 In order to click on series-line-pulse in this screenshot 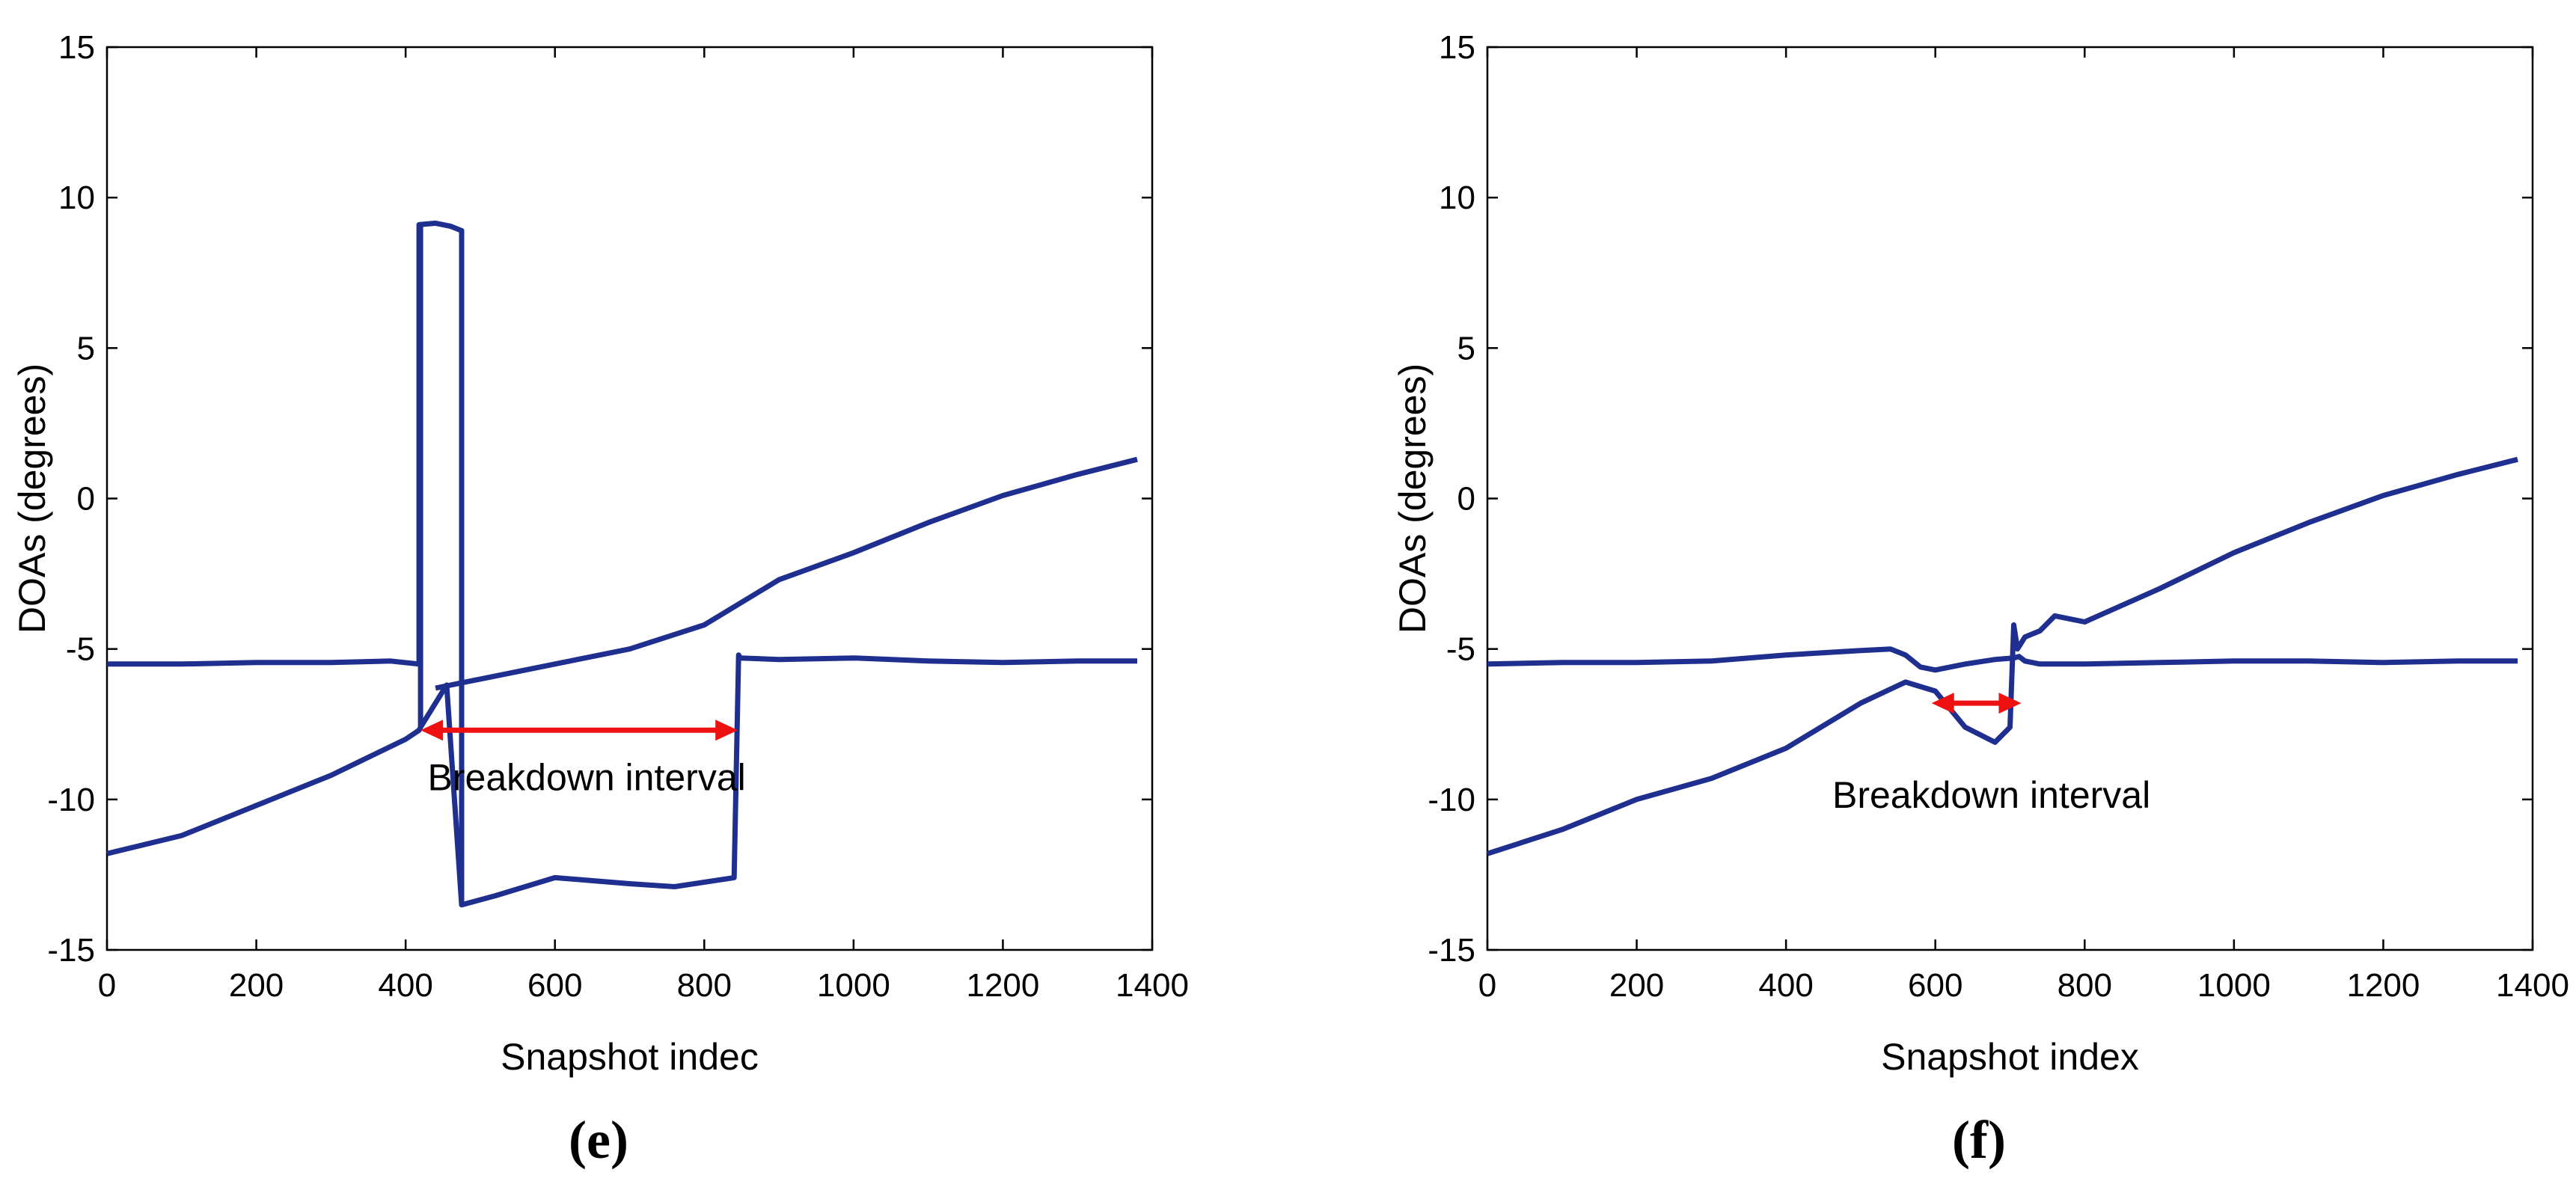, I will do `click(286, 562)`.